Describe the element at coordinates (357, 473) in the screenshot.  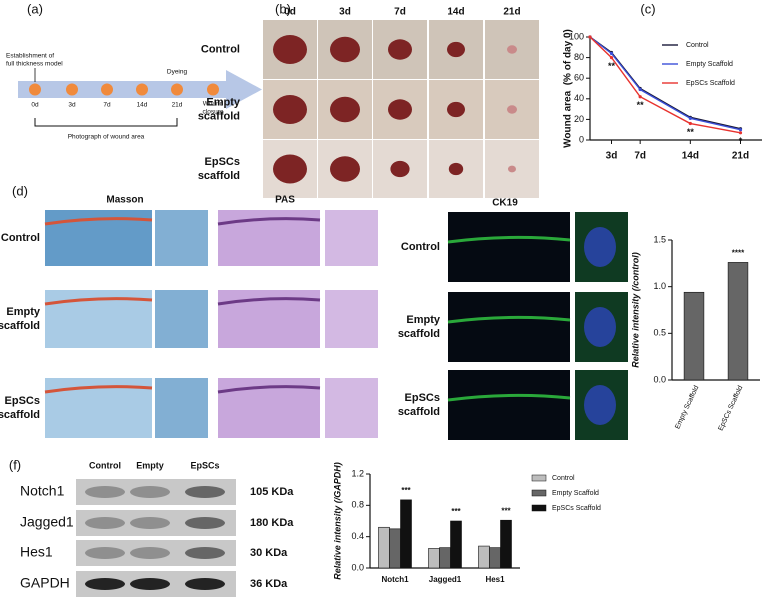
I see `y-tick-label: 1.2` at that location.